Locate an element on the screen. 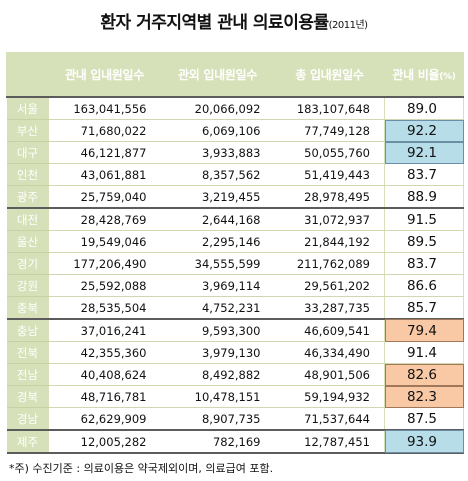 This screenshot has width=468, height=481. out-days-cell: 3,219,455 is located at coordinates (217, 197).